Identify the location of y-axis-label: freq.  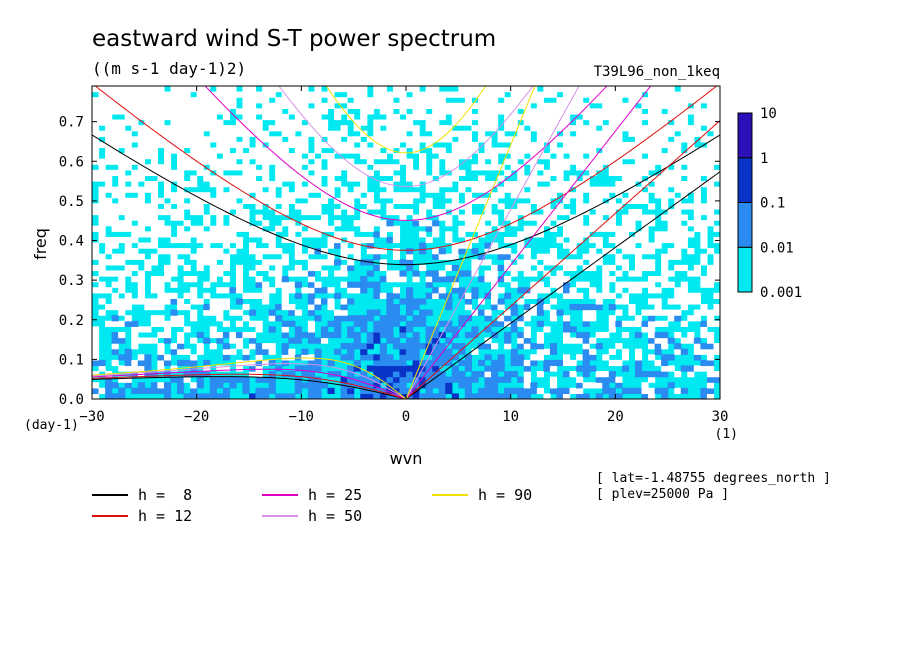
(40, 244).